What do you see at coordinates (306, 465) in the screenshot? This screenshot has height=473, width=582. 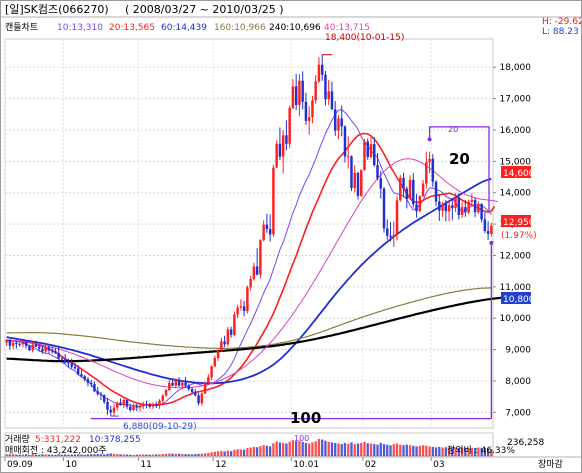 I see `x-tick-label: 10.01` at bounding box center [306, 465].